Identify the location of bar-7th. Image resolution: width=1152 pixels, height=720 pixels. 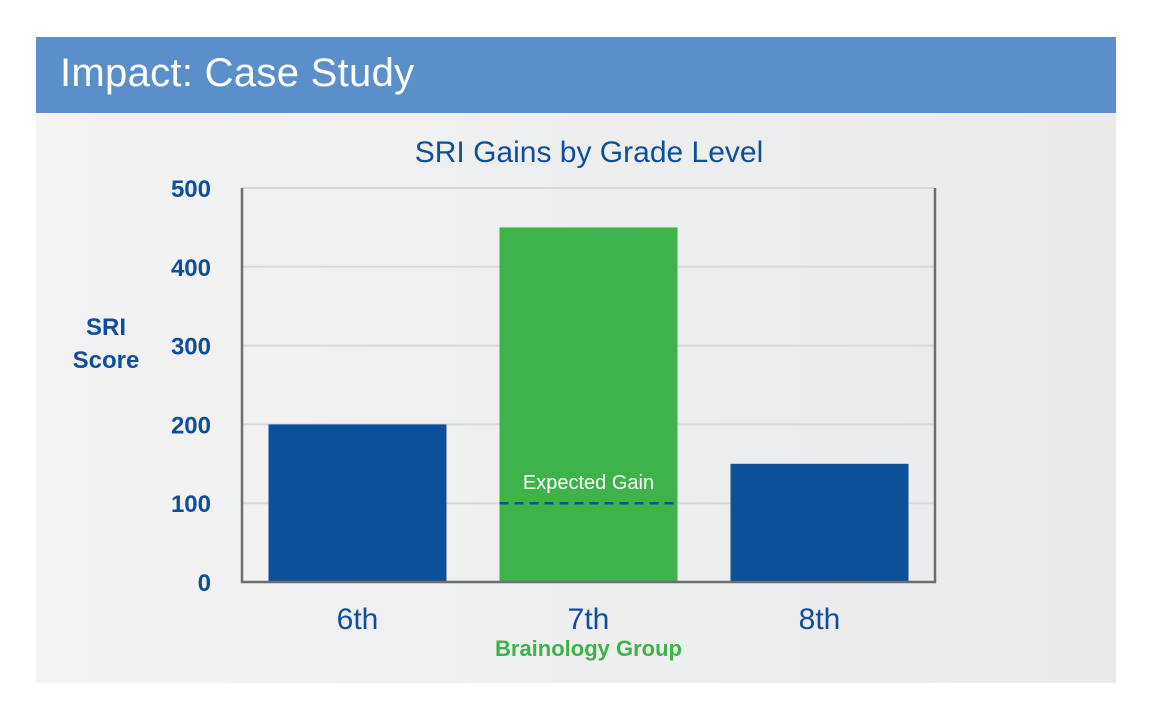
(588, 404).